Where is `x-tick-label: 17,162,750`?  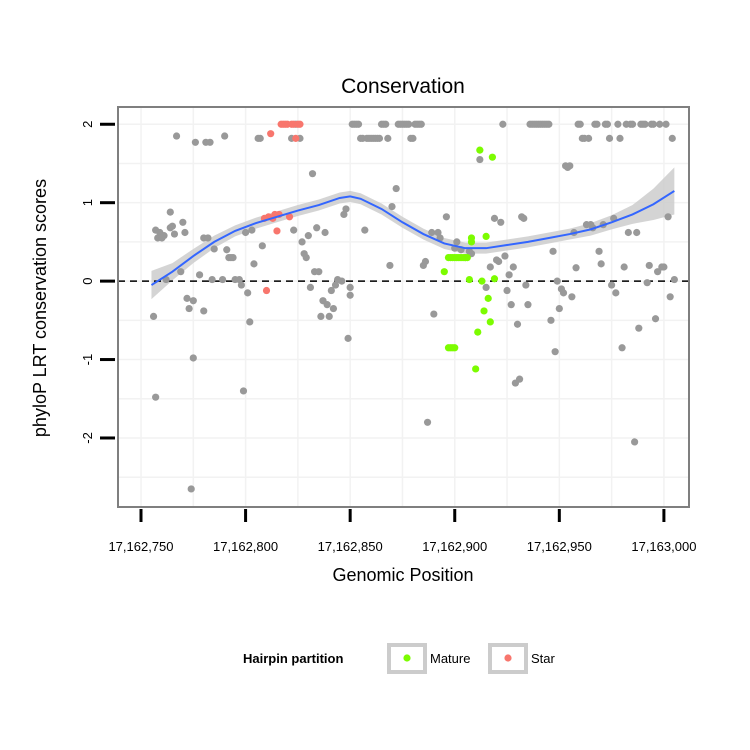 x-tick-label: 17,162,750 is located at coordinates (140, 546).